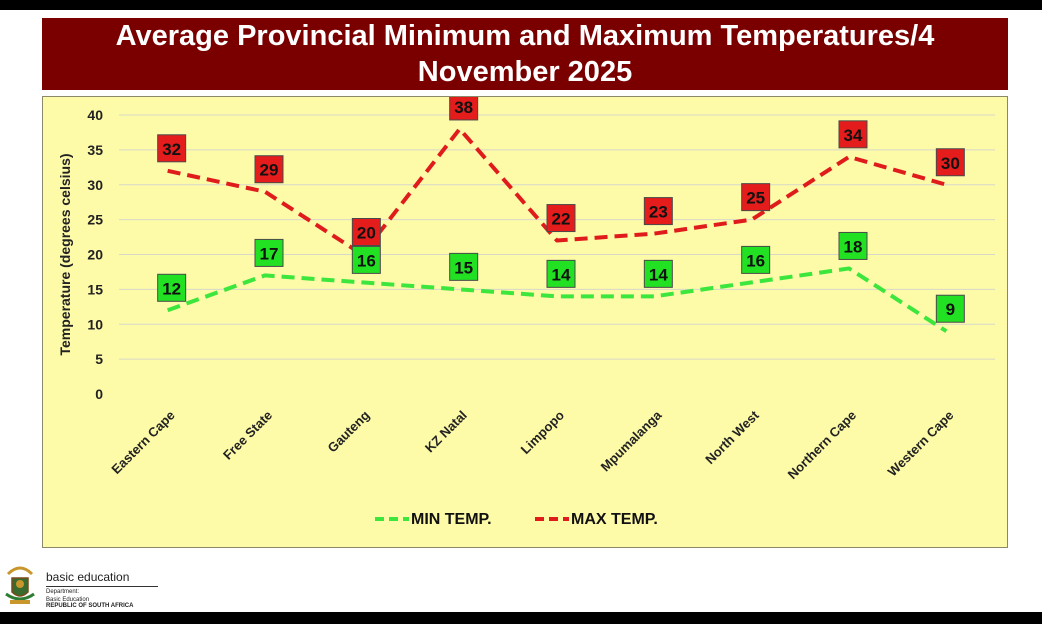  Describe the element at coordinates (95, 255) in the screenshot. I see `y-tick-label: 20` at that location.